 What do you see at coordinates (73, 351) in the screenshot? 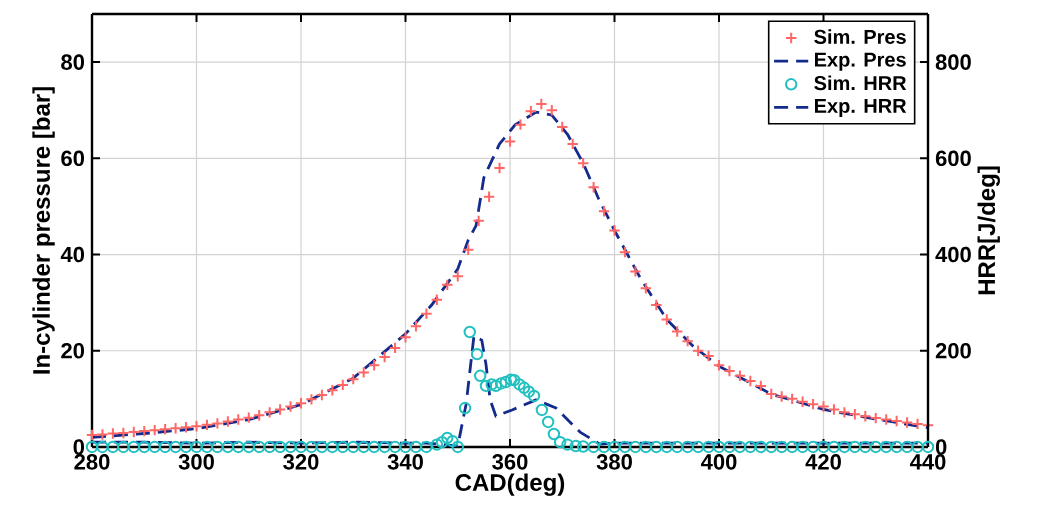
I see `y-tick-label: 20` at bounding box center [73, 351].